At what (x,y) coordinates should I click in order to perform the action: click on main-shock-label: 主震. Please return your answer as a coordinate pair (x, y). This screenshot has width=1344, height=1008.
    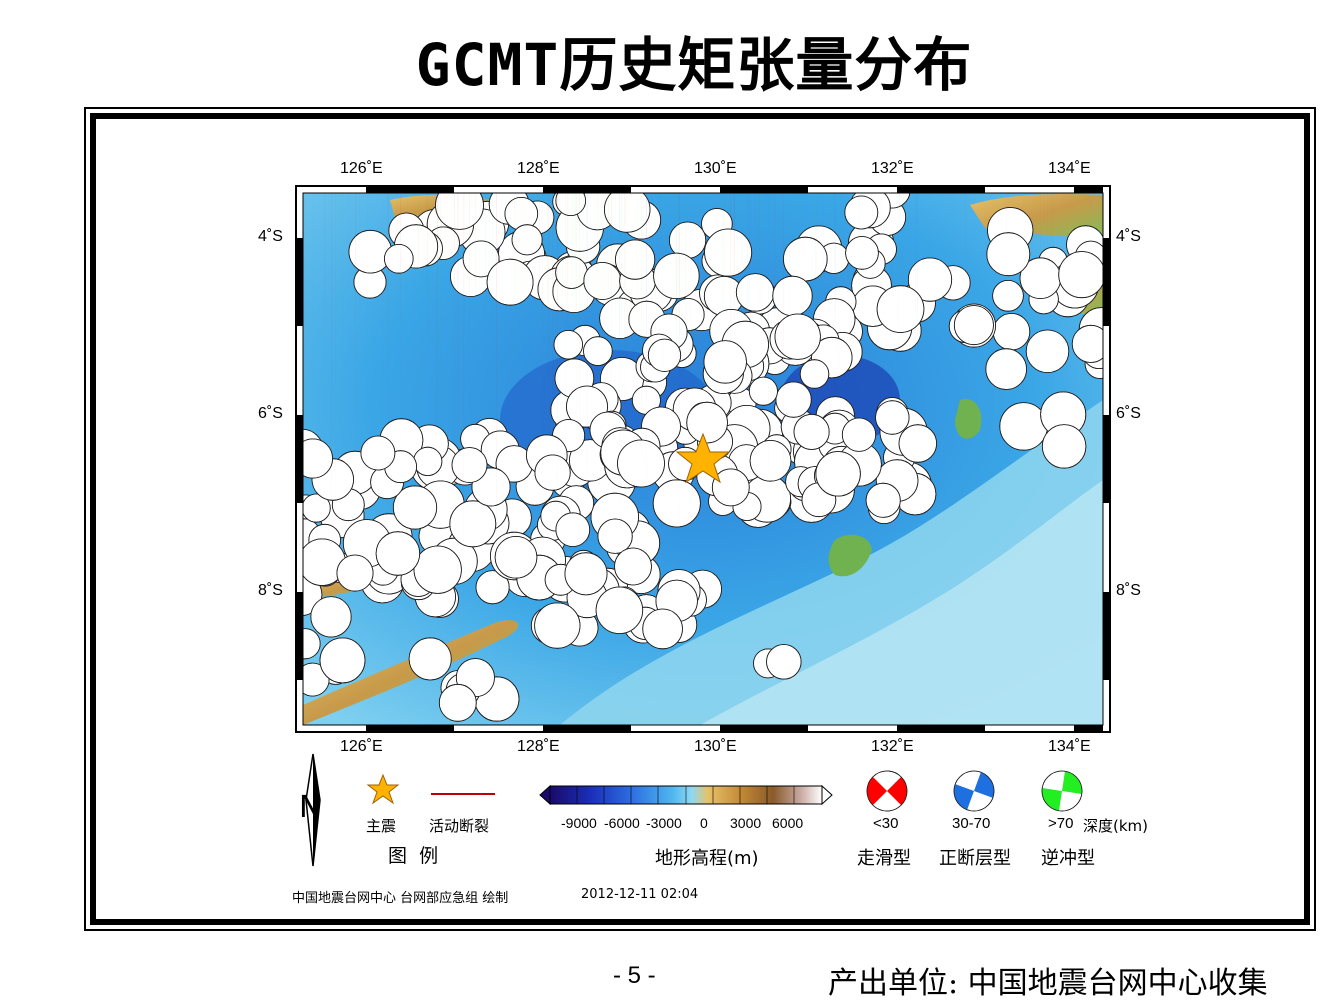
    Looking at the image, I should click on (381, 826).